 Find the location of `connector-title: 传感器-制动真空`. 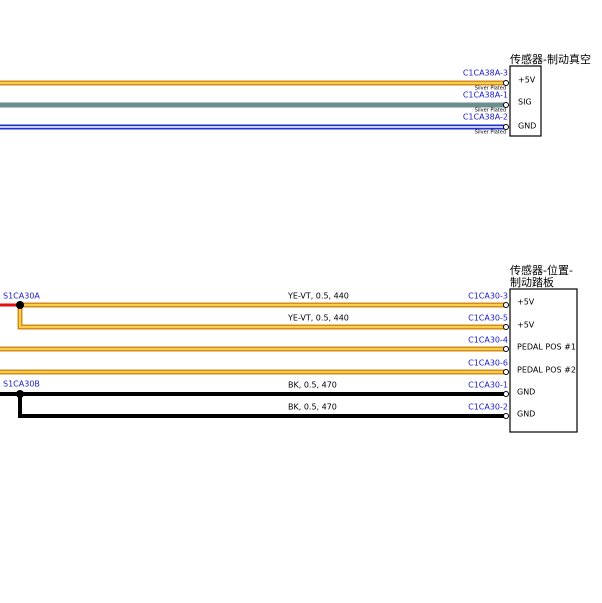

connector-title: 传感器-制动真空 is located at coordinates (550, 59).